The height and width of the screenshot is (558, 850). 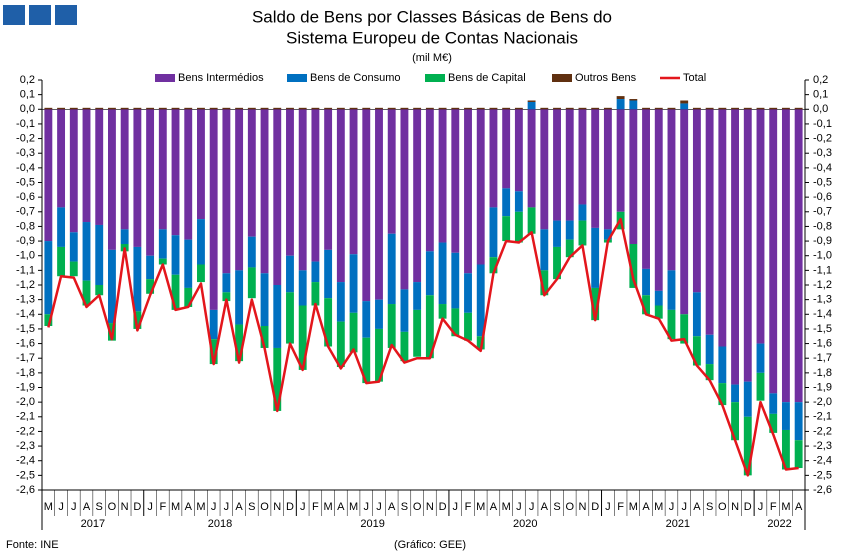 I want to click on y-tick-label: -1,2, so click(x=25, y=285).